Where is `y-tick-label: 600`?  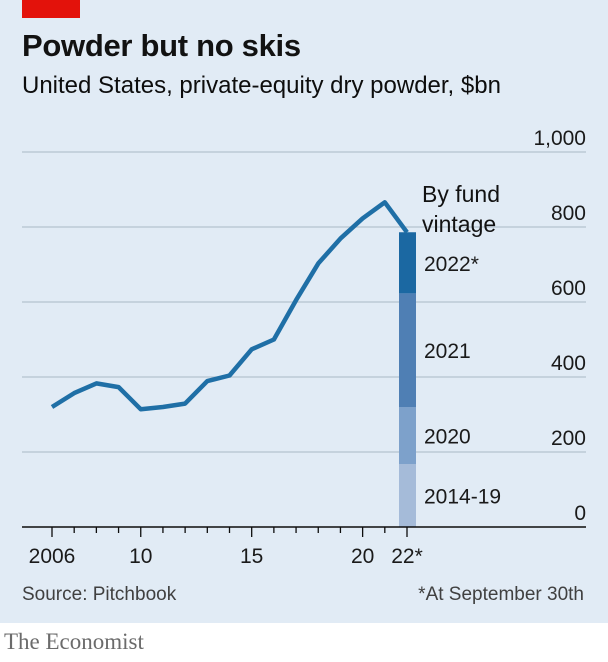
y-tick-label: 600 is located at coordinates (568, 288).